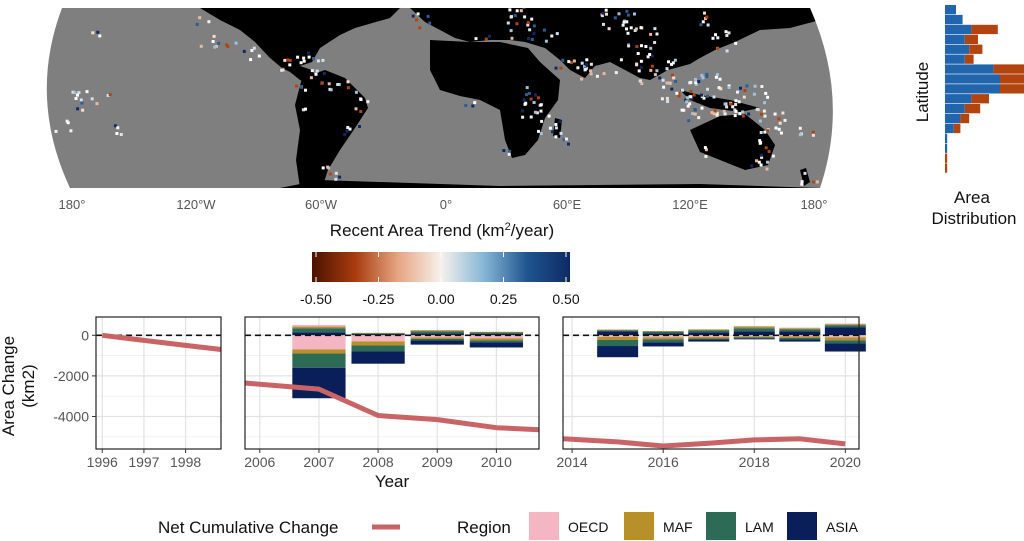 The height and width of the screenshot is (541, 1024). What do you see at coordinates (588, 527) in the screenshot?
I see `legend-label-oecd: OECD` at bounding box center [588, 527].